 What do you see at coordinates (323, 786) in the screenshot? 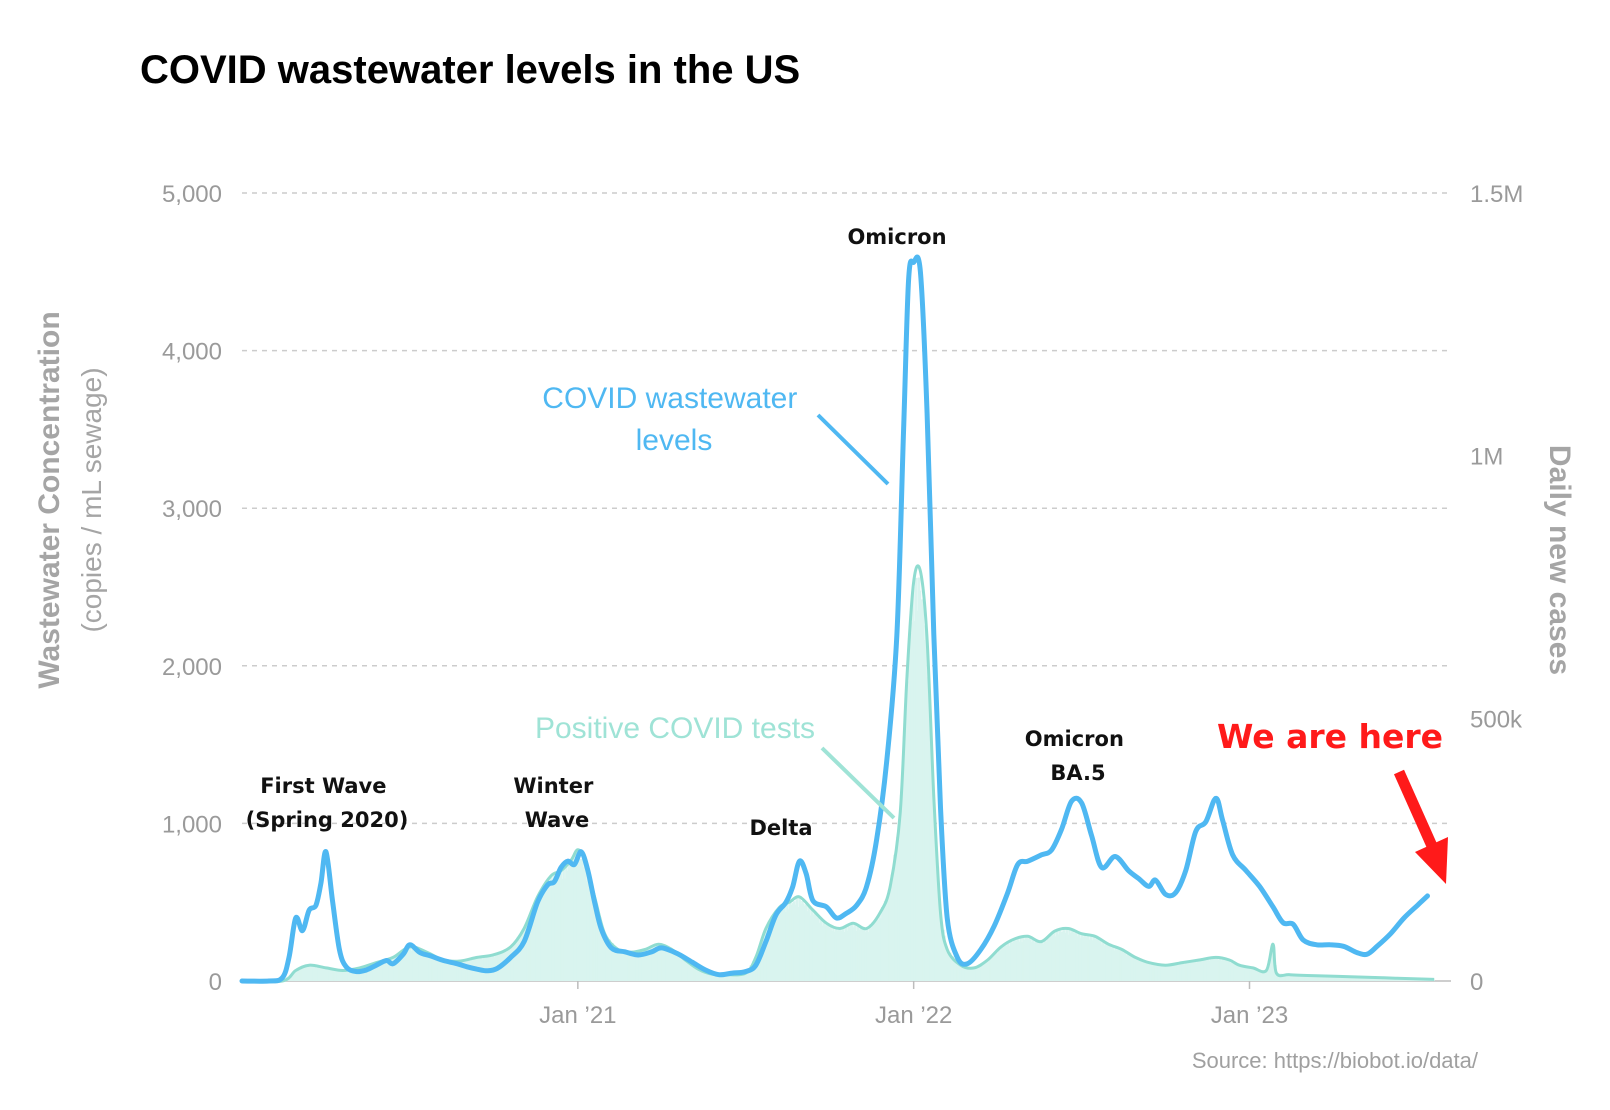
I see `annotation-first-wave-line-1: First Wave` at bounding box center [323, 786].